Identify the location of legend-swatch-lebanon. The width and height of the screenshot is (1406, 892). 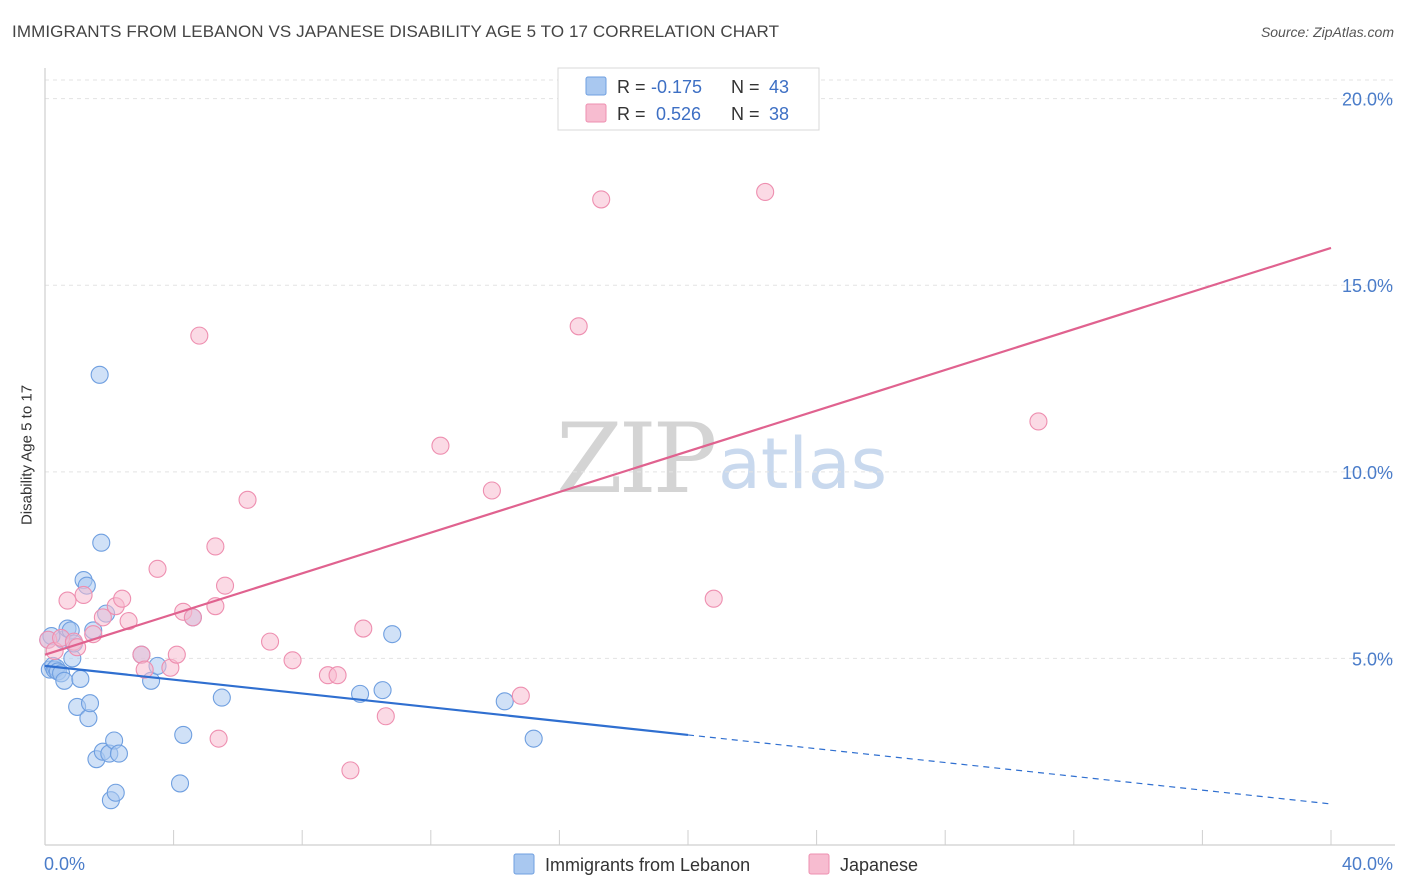
(596, 86).